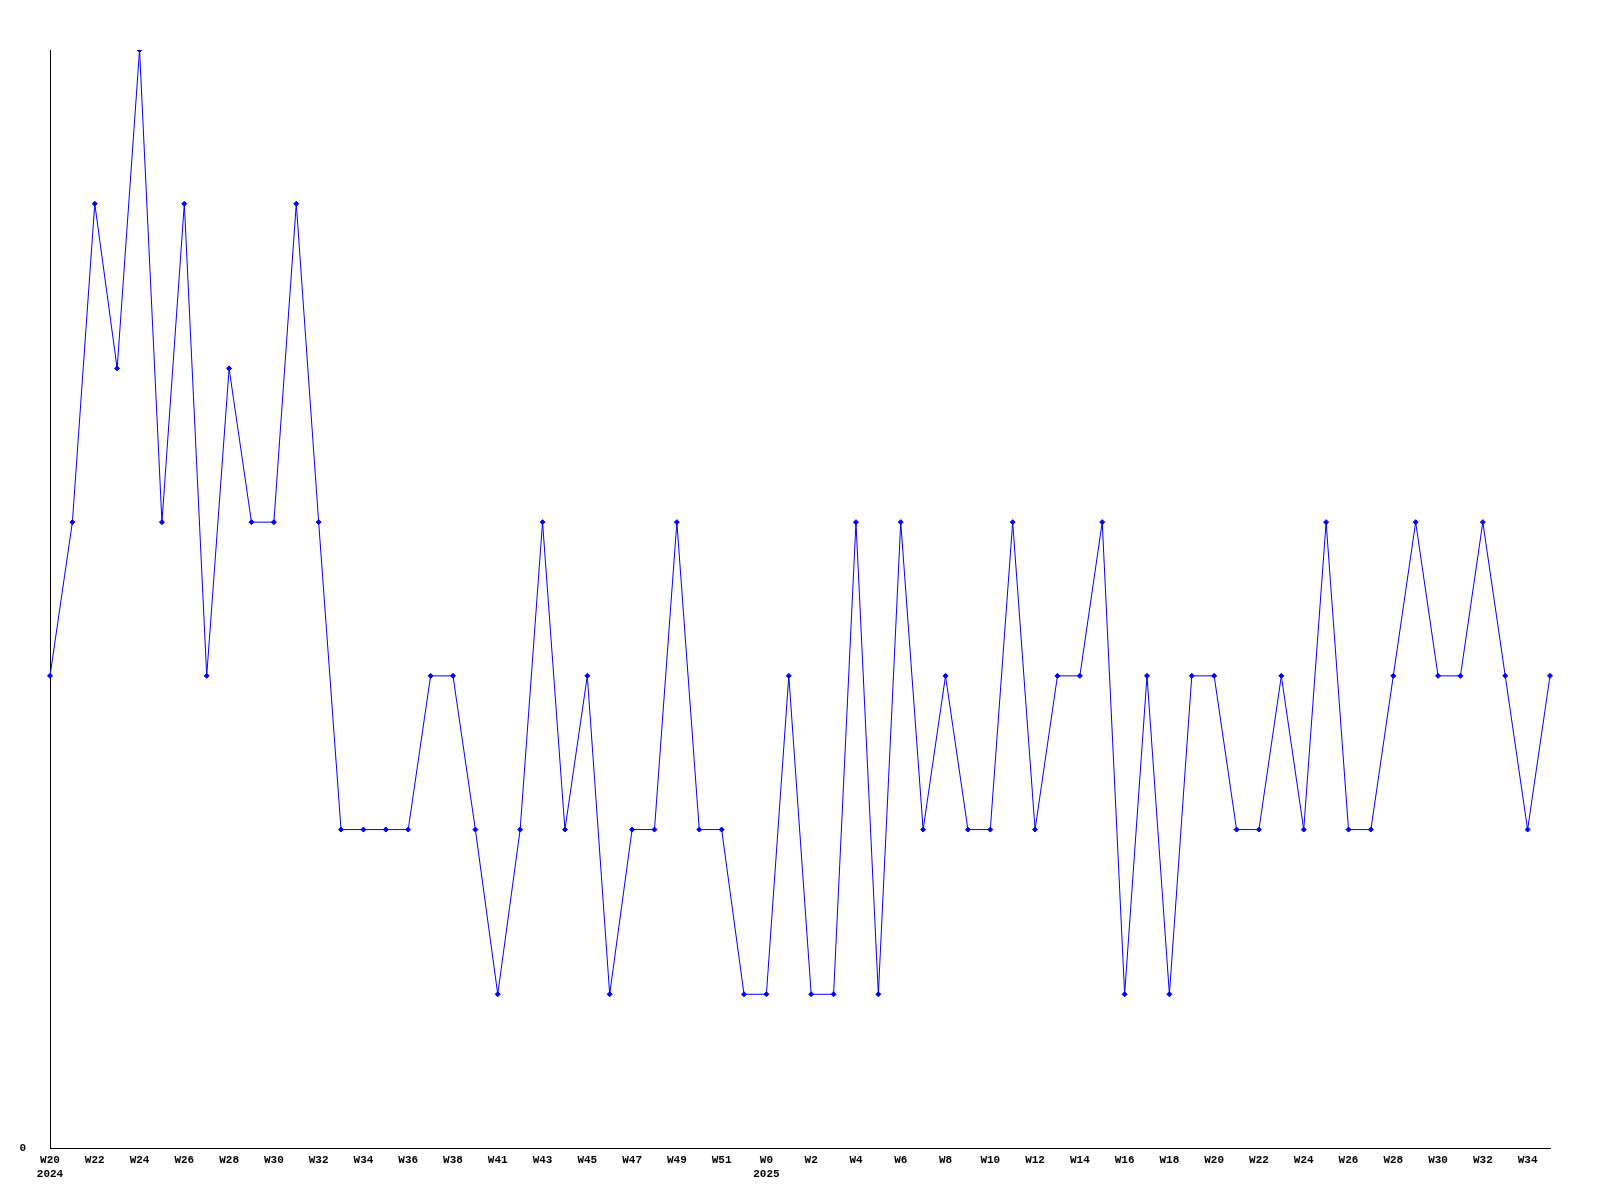 This screenshot has width=1600, height=1200. Describe the element at coordinates (50, 1167) in the screenshot. I see `x-tick-label: W20 2024` at that location.